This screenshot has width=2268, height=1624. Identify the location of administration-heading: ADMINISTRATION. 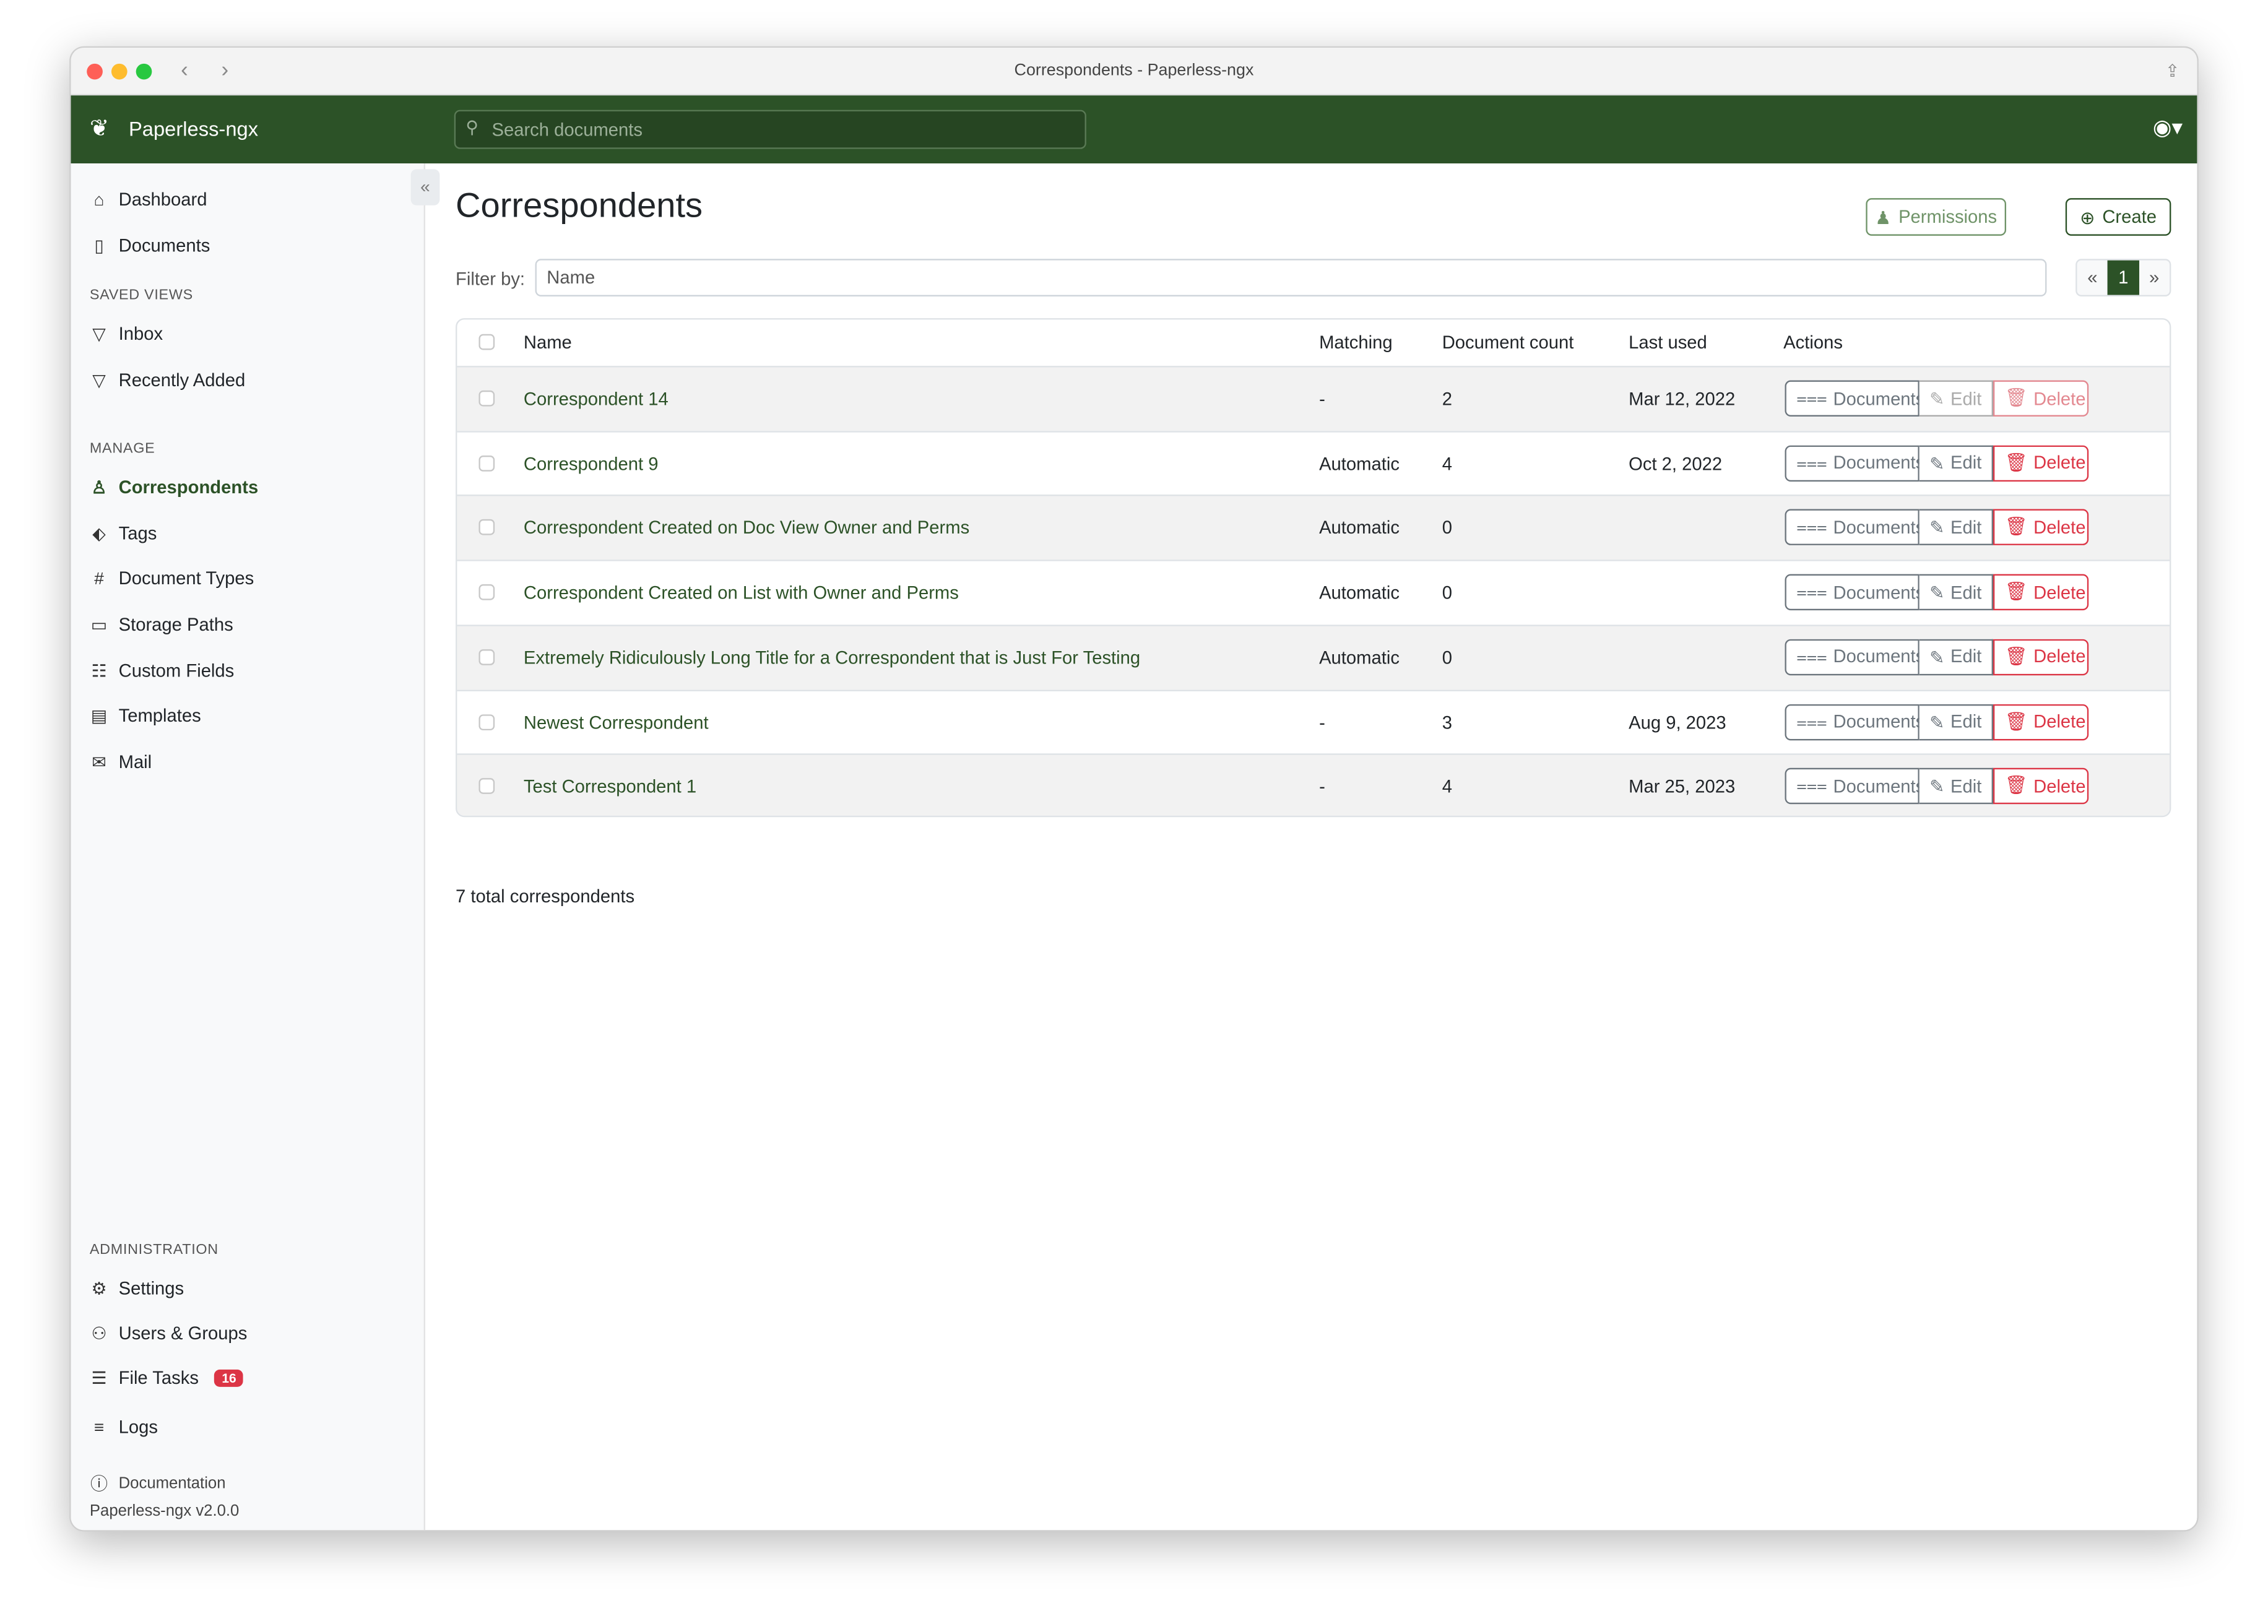
(154, 1250).